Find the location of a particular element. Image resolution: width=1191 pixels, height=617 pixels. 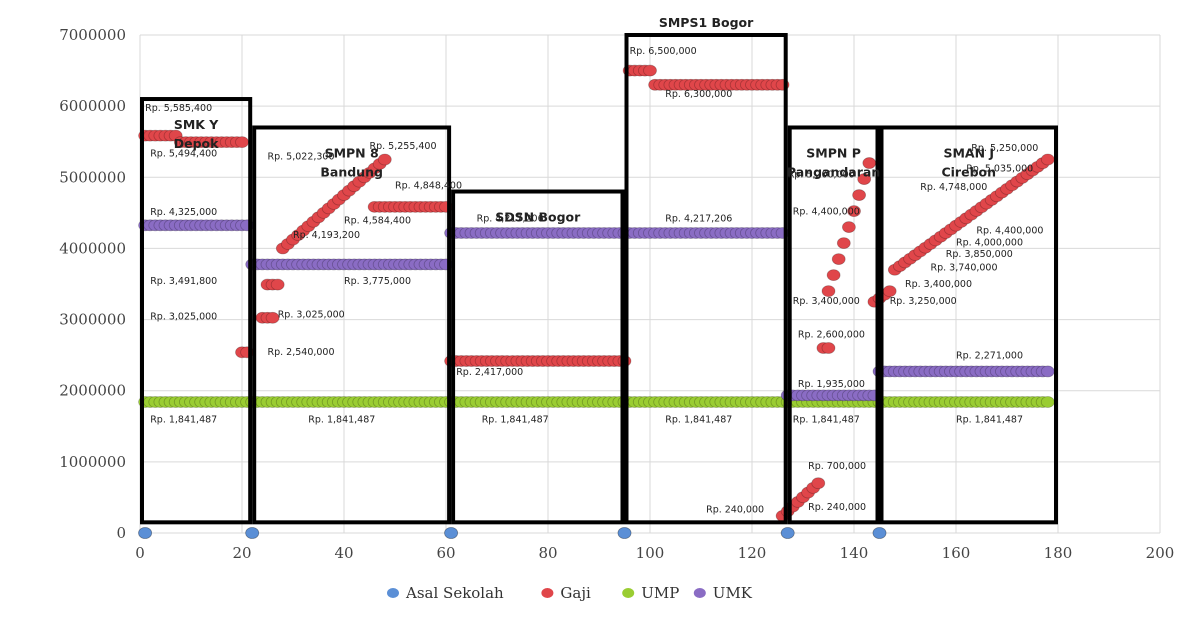

region-label: SMPN P is located at coordinates (833, 152).